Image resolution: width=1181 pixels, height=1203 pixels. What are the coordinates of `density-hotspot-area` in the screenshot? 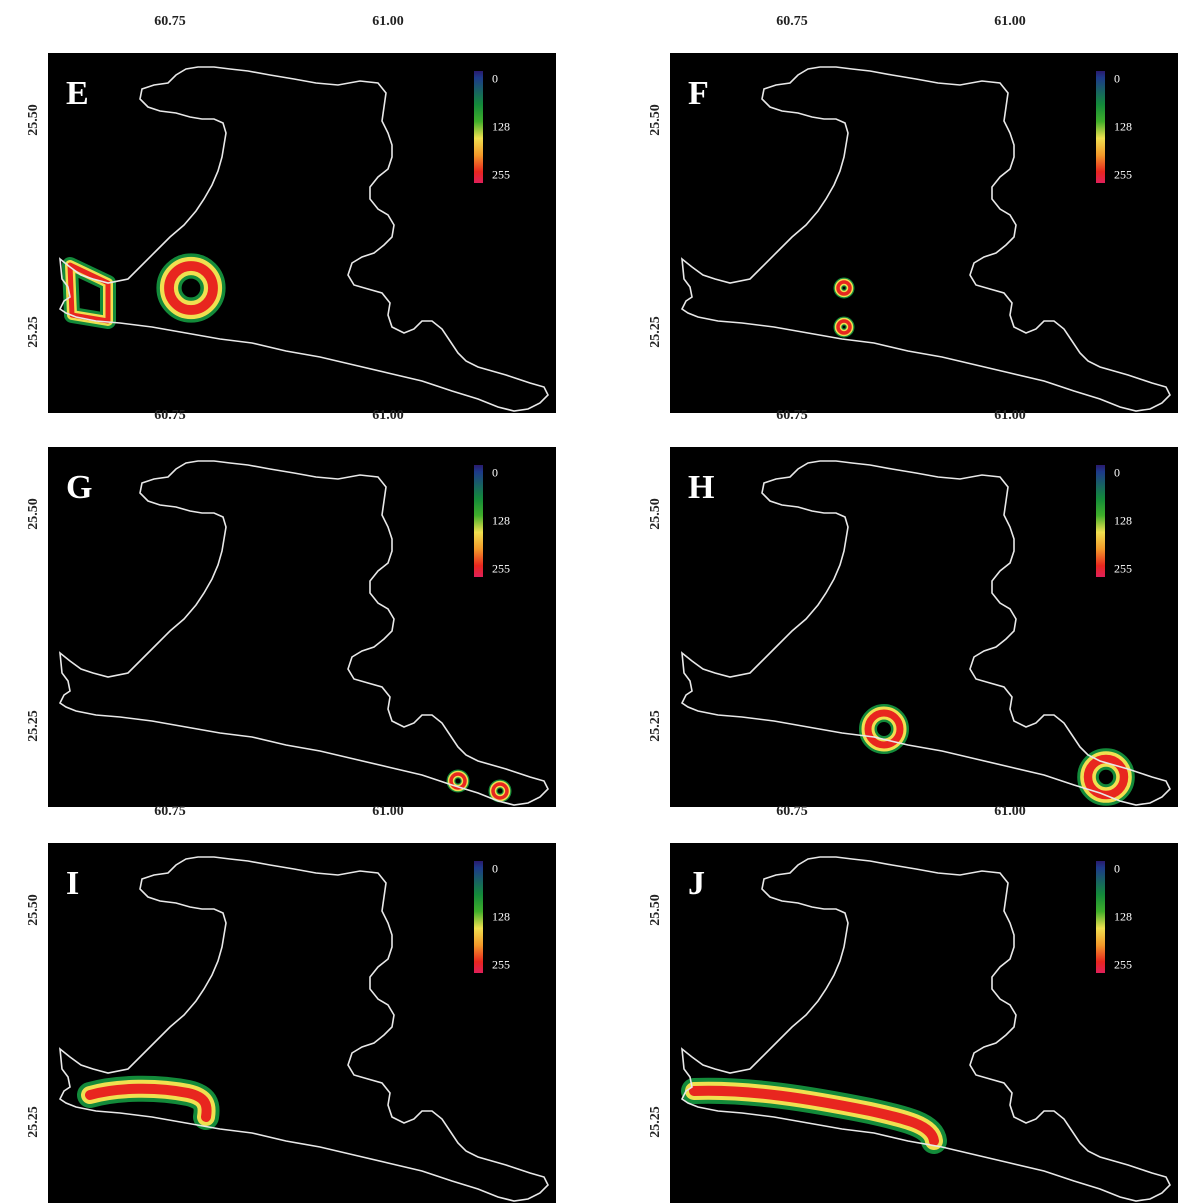 It's located at (89, 293).